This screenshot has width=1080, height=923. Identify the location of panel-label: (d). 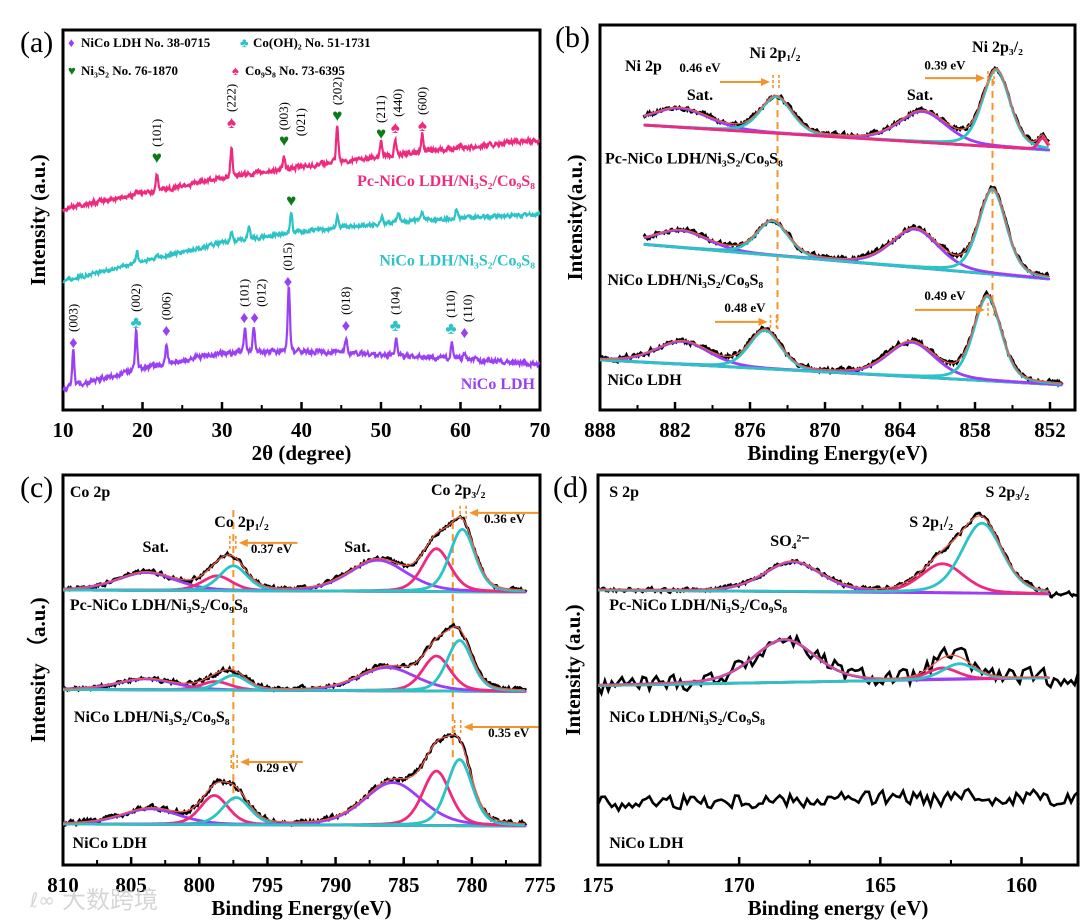
(570, 487).